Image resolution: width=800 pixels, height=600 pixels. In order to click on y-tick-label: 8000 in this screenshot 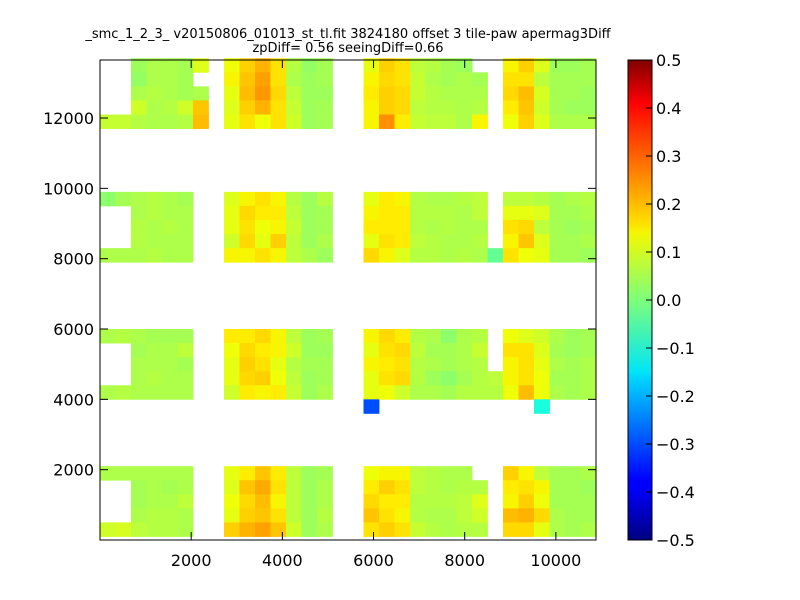, I will do `click(73, 259)`.